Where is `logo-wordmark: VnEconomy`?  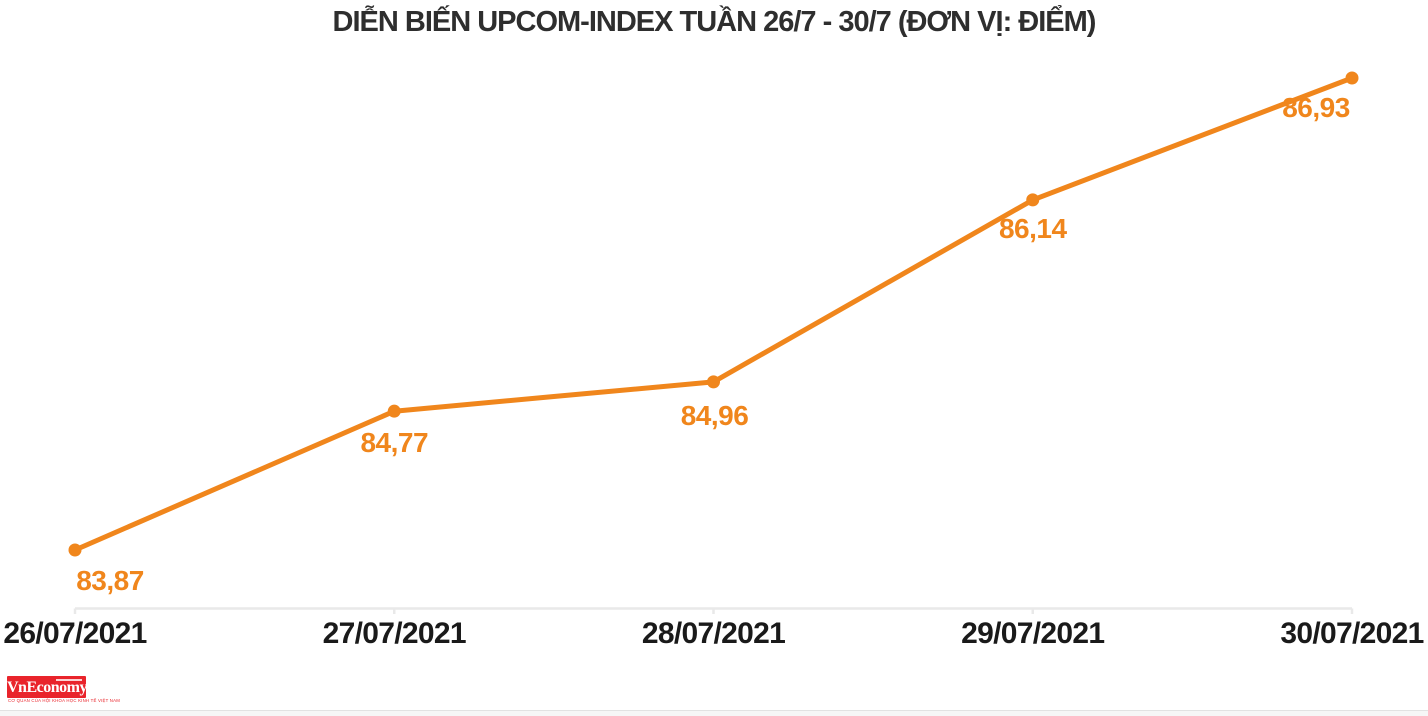 logo-wordmark: VnEconomy is located at coordinates (47, 687).